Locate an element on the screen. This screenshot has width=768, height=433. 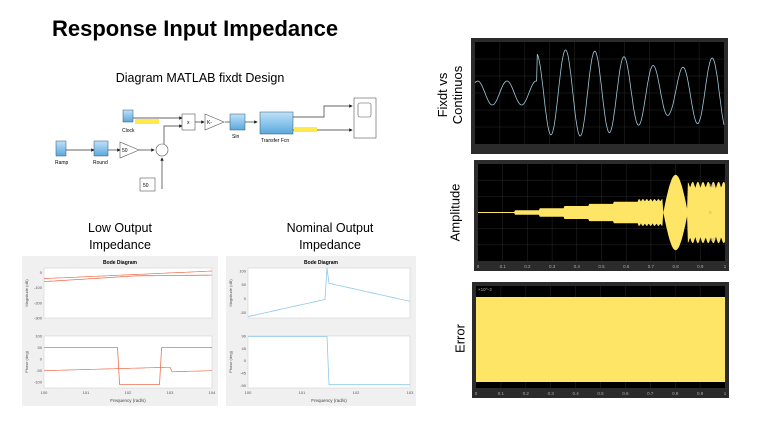
clock-block is located at coordinates (128, 116).